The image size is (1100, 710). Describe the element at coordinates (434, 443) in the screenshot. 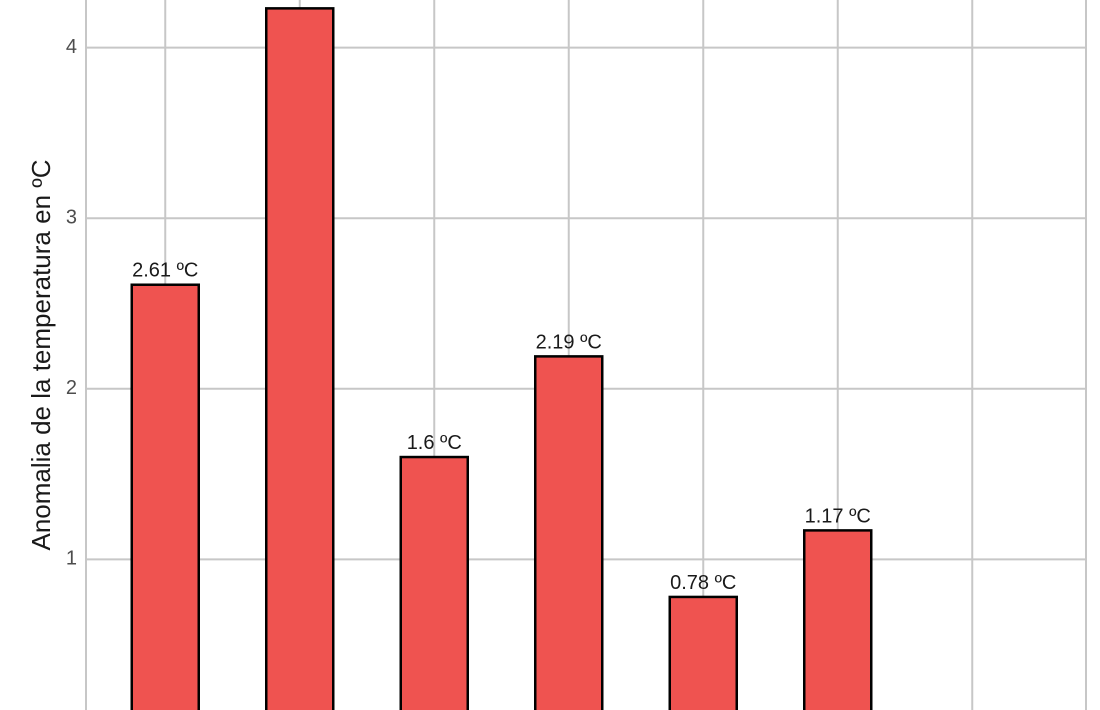

I see `bar-value-label: 1.6 ºC` at that location.